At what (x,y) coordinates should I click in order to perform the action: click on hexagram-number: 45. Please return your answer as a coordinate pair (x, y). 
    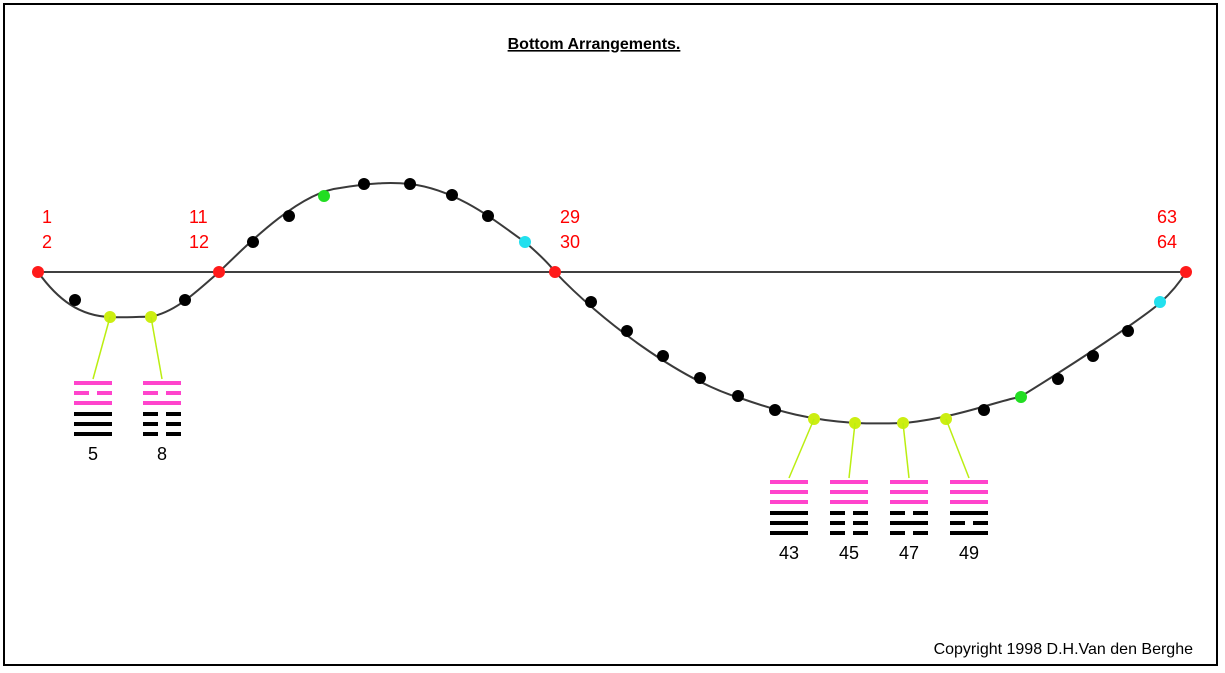
    Looking at the image, I should click on (849, 553).